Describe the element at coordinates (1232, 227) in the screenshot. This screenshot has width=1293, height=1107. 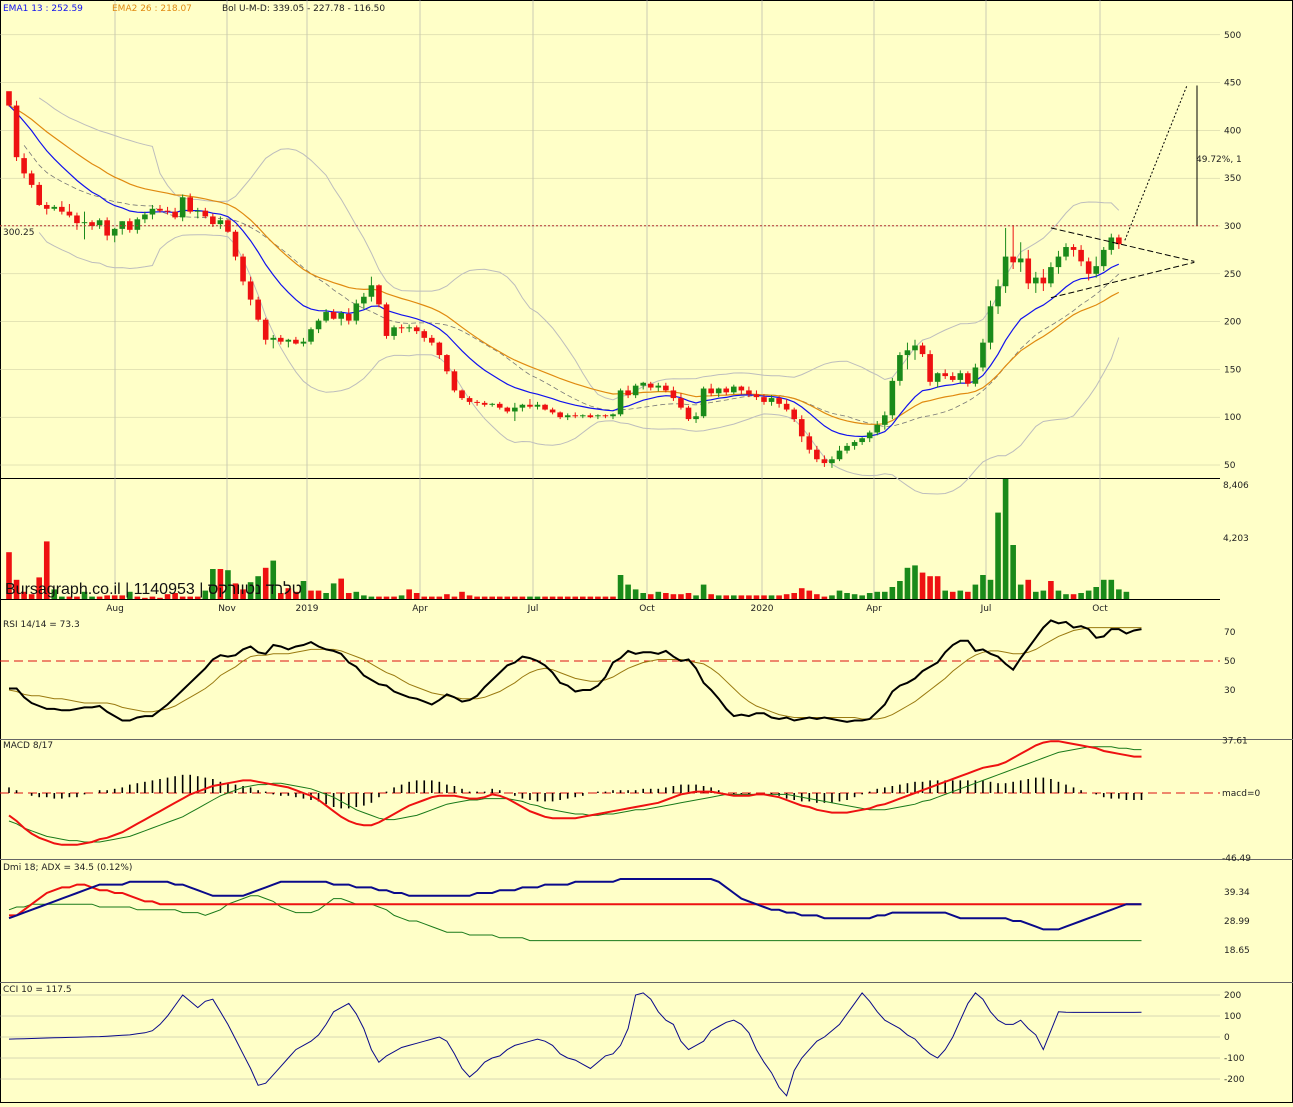
I see `price-tick-label: 300` at that location.